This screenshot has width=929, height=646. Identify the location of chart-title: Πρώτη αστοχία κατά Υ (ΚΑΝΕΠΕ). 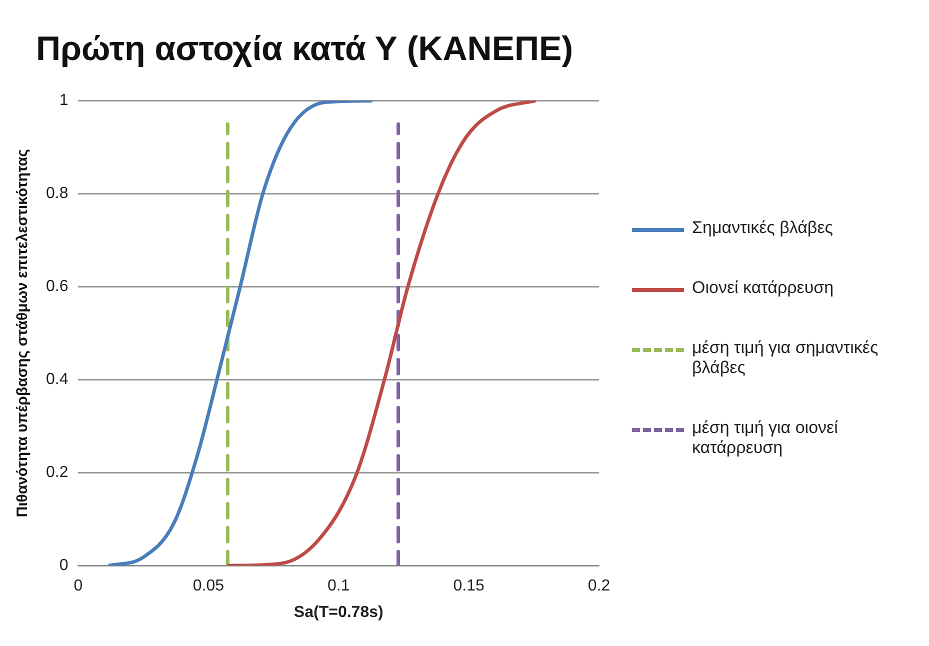
(305, 49).